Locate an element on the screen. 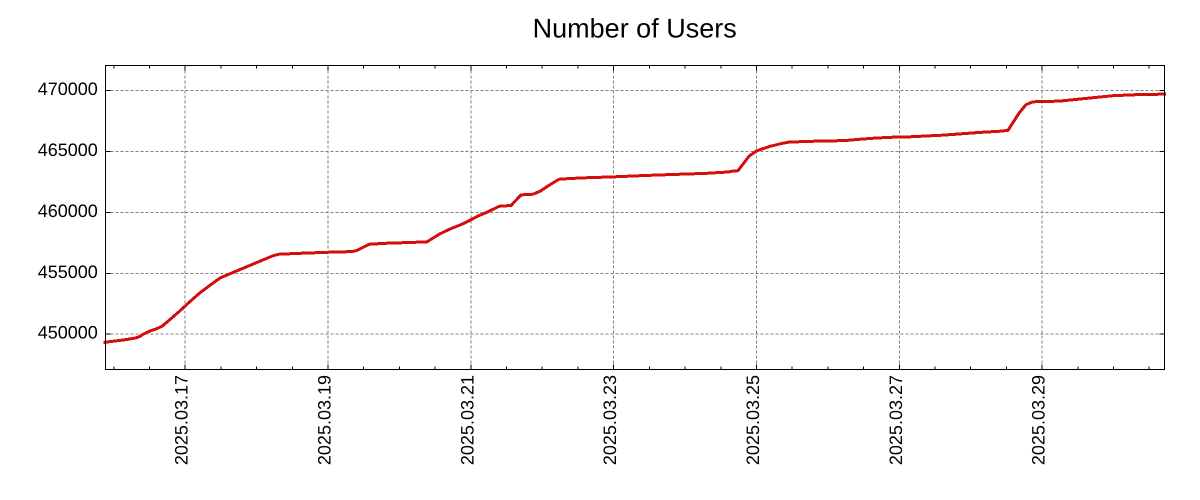 Image resolution: width=1200 pixels, height=500 pixels. svg-text: 2025.03.29 is located at coordinates (1039, 420).